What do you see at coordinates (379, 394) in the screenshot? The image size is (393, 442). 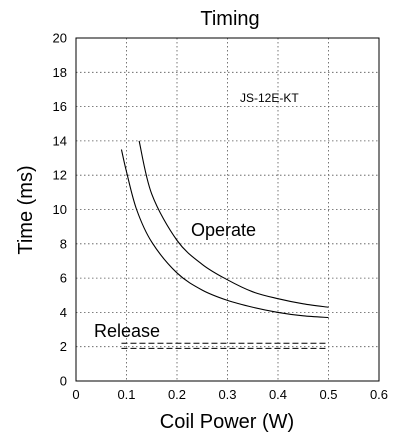 I see `x-tick-label: 0.6` at bounding box center [379, 394].